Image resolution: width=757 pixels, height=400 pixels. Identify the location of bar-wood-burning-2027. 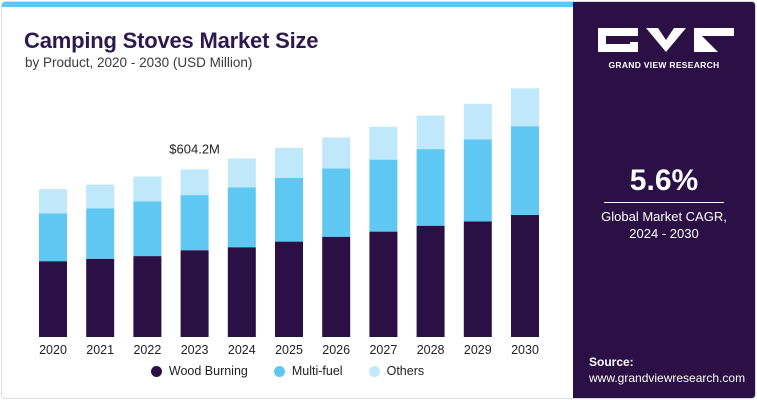
(383, 284).